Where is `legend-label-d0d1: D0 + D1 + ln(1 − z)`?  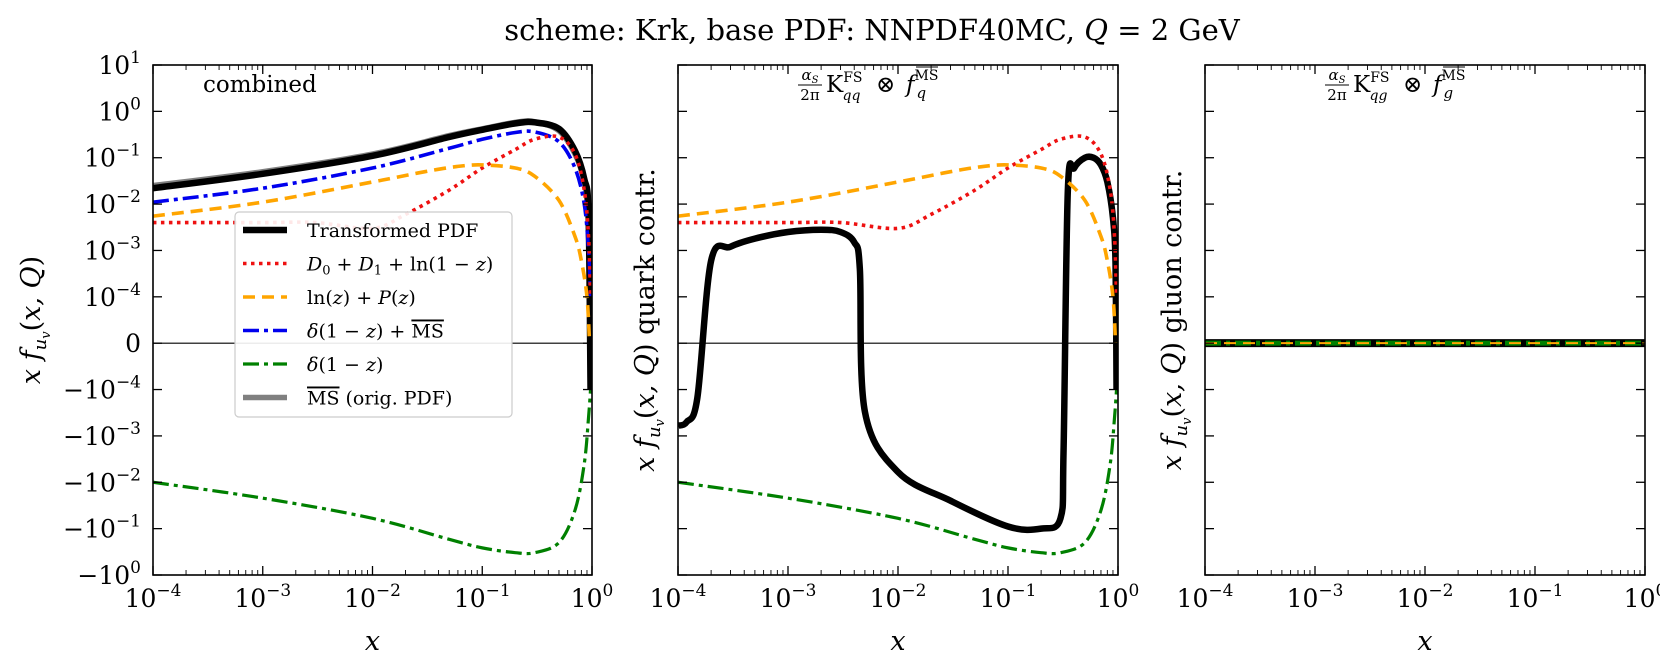
legend-label-d0d1: D0 + D1 + ln(1 − z) is located at coordinates (399, 266).